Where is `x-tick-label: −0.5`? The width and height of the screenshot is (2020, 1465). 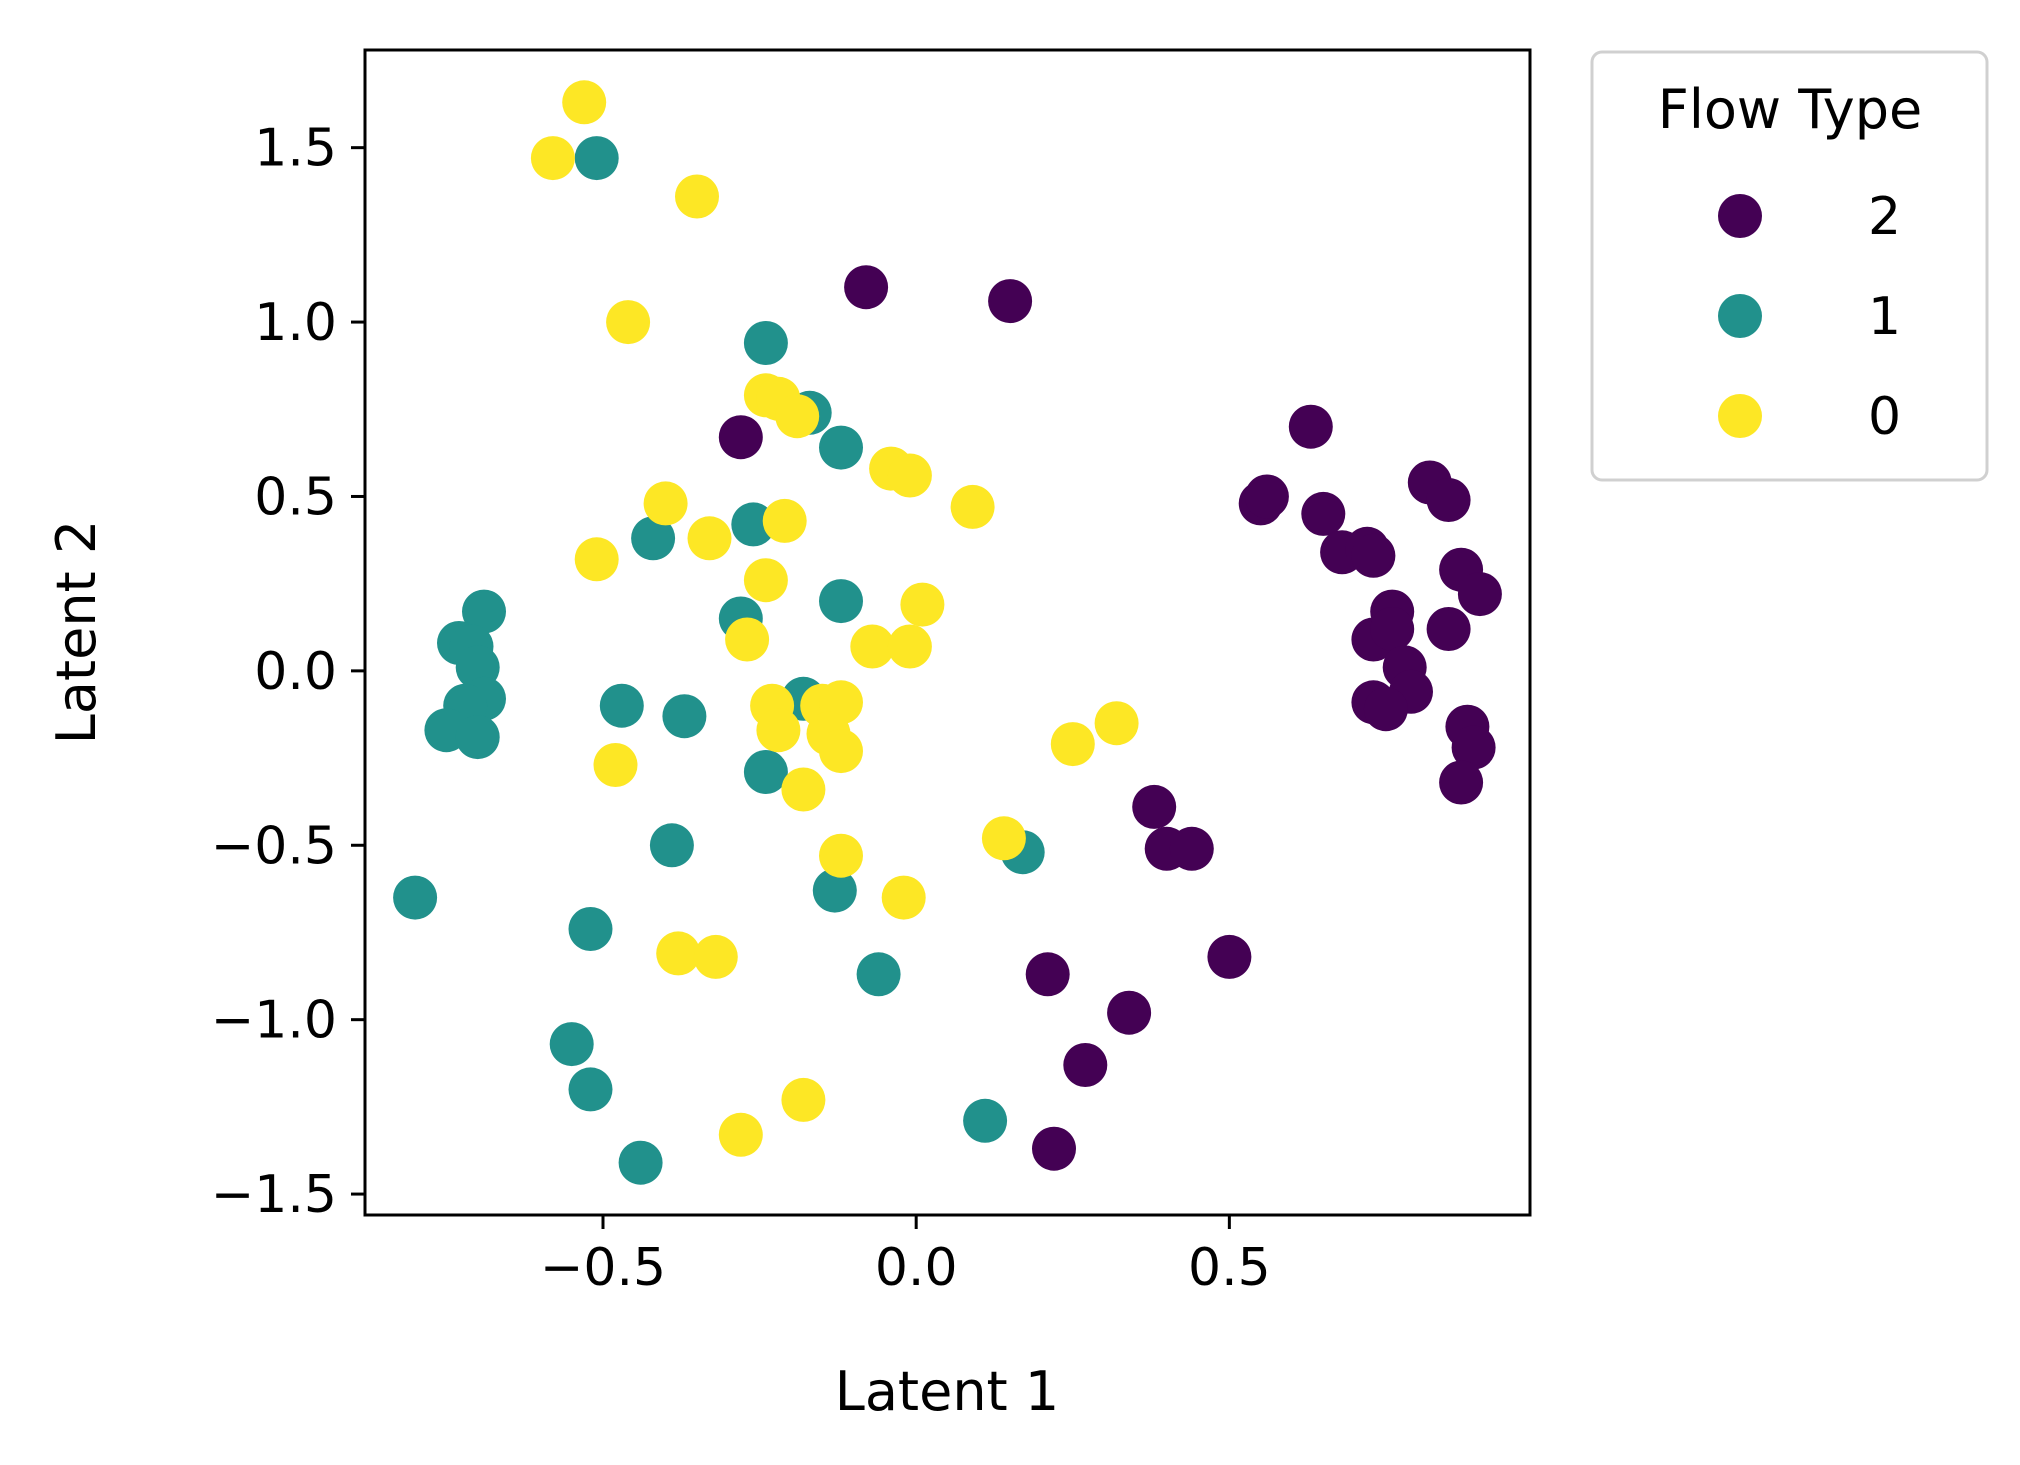 x-tick-label: −0.5 is located at coordinates (603, 1268).